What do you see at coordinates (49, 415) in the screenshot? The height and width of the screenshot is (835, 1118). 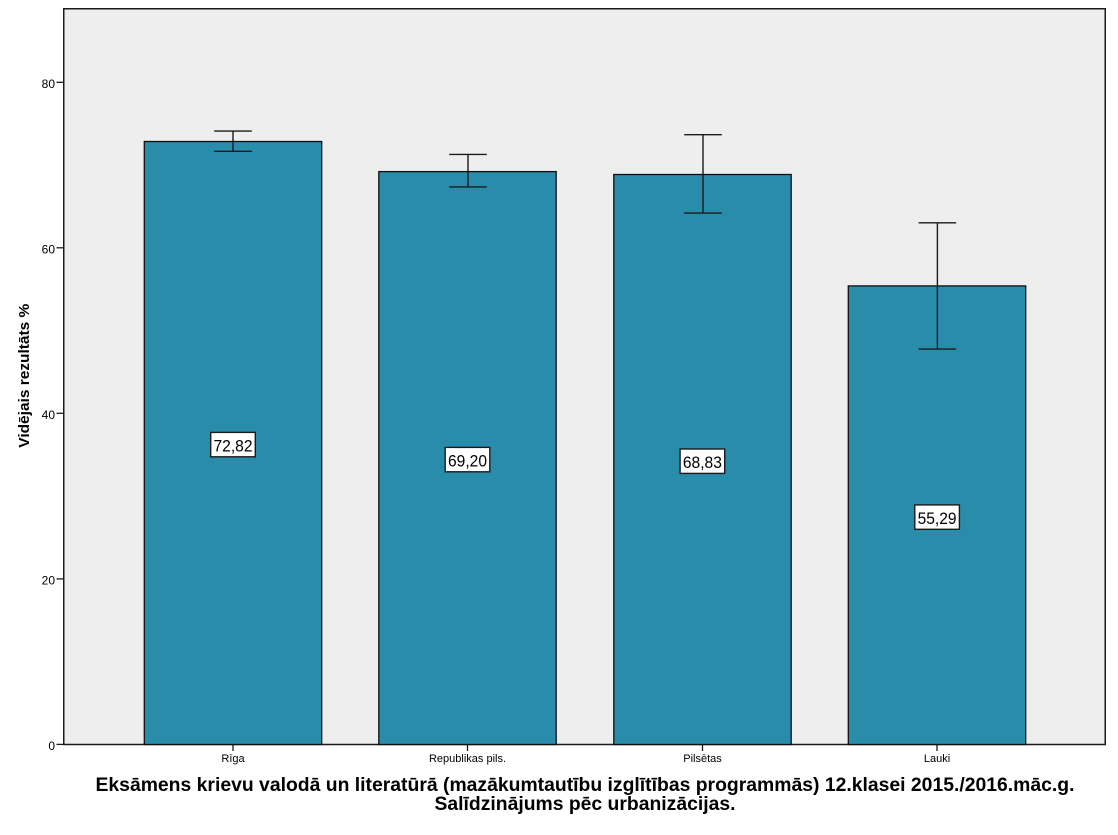 I see `svg-text: 40` at bounding box center [49, 415].